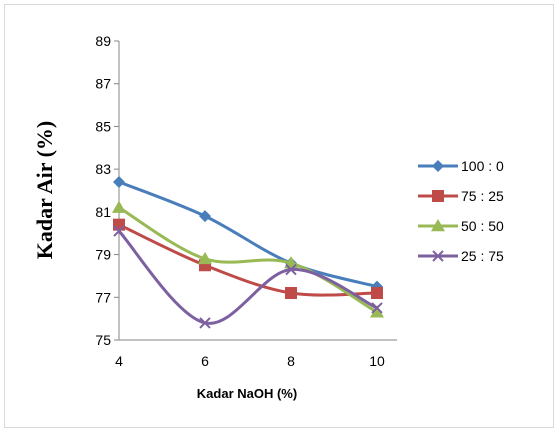  Describe the element at coordinates (482, 196) in the screenshot. I see `legend-label: 75 : 25` at that location.